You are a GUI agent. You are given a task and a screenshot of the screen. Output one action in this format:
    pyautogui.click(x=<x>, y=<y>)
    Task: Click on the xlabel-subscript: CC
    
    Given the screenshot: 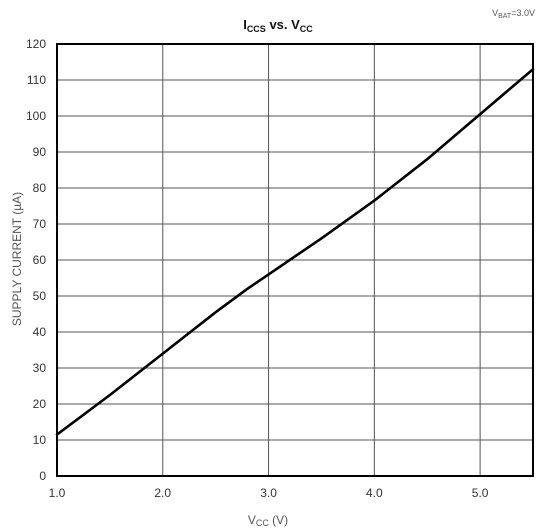 What is the action you would take?
    pyautogui.click(x=262, y=523)
    